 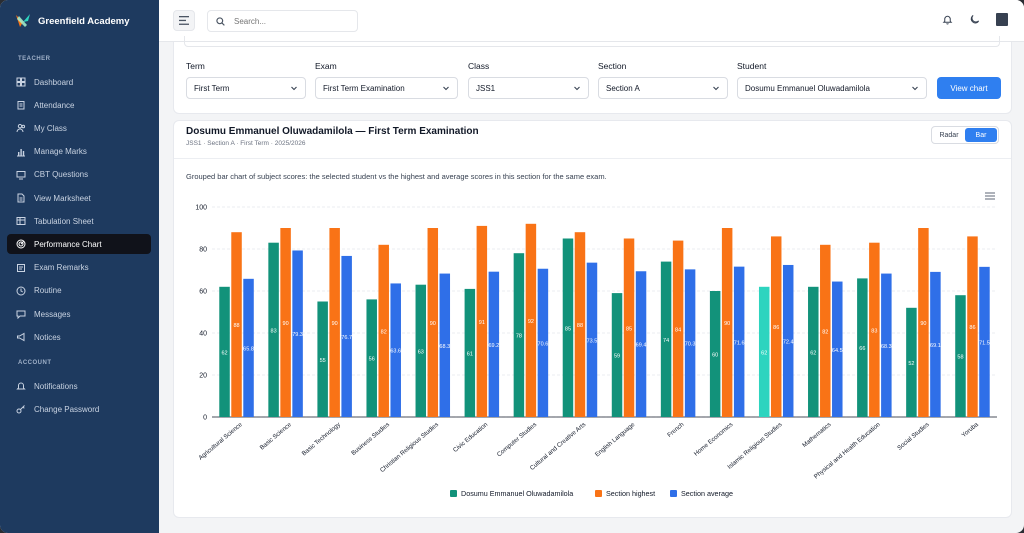 What do you see at coordinates (739, 343) in the screenshot?
I see `bar-data-label: 71.6` at bounding box center [739, 343].